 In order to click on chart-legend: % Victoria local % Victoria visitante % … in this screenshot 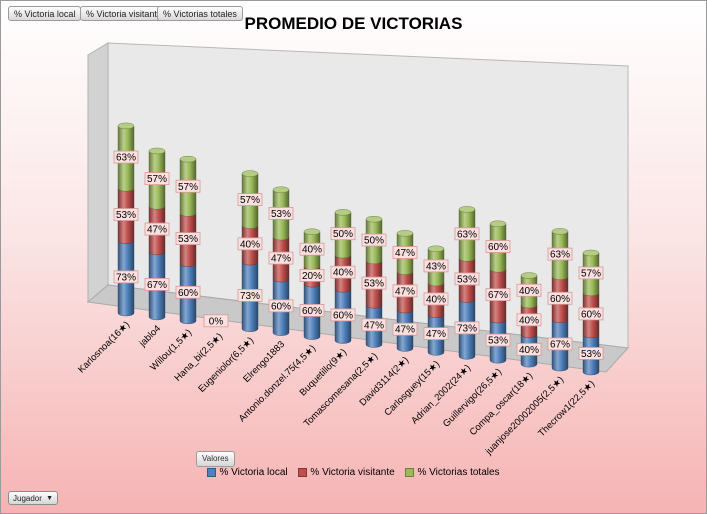, I will do `click(353, 472)`.